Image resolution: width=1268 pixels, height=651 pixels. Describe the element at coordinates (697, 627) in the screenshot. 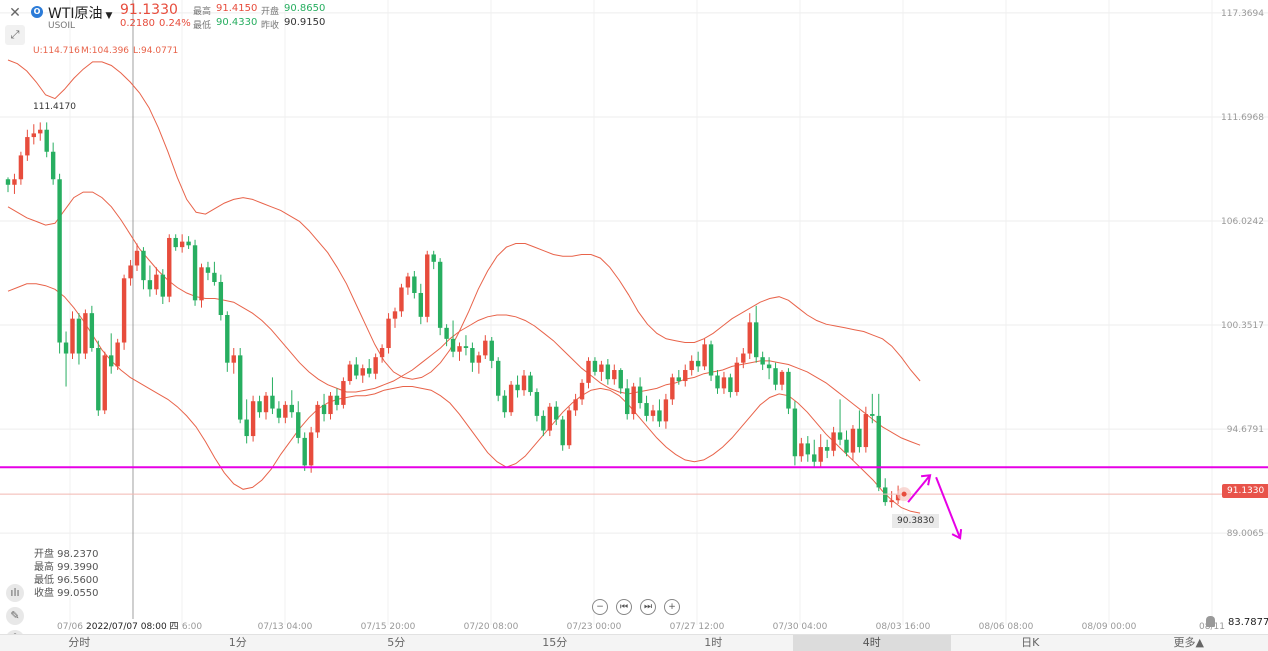

I see `x-tick-label: 07/27 12:00` at that location.